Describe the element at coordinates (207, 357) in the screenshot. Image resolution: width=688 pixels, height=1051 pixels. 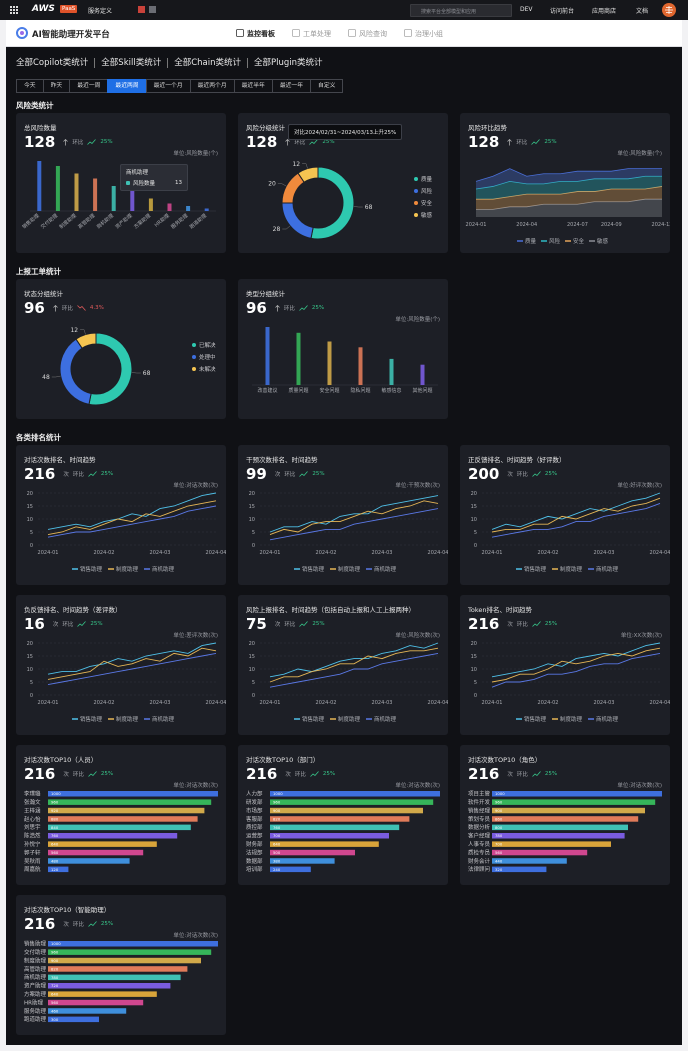
I see `legend-label: 处理中` at that location.